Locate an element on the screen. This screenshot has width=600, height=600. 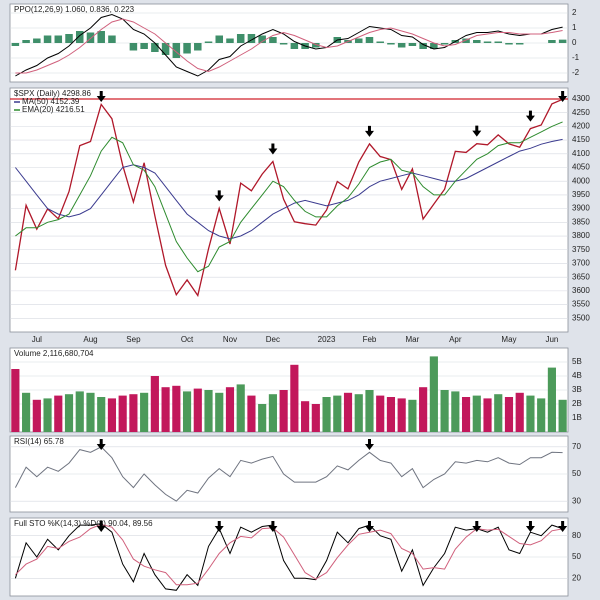
y-tick-label: 30 is located at coordinates (576, 500).